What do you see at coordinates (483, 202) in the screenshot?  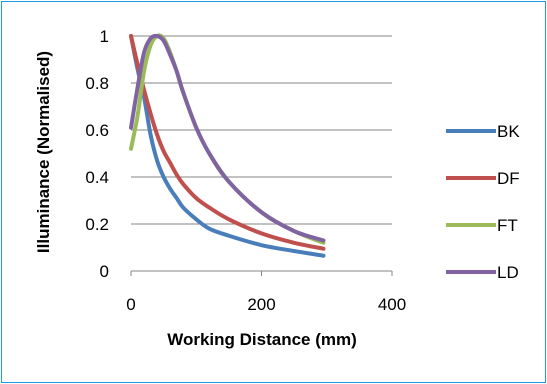 I see `legend: BK DF FT LD` at bounding box center [483, 202].